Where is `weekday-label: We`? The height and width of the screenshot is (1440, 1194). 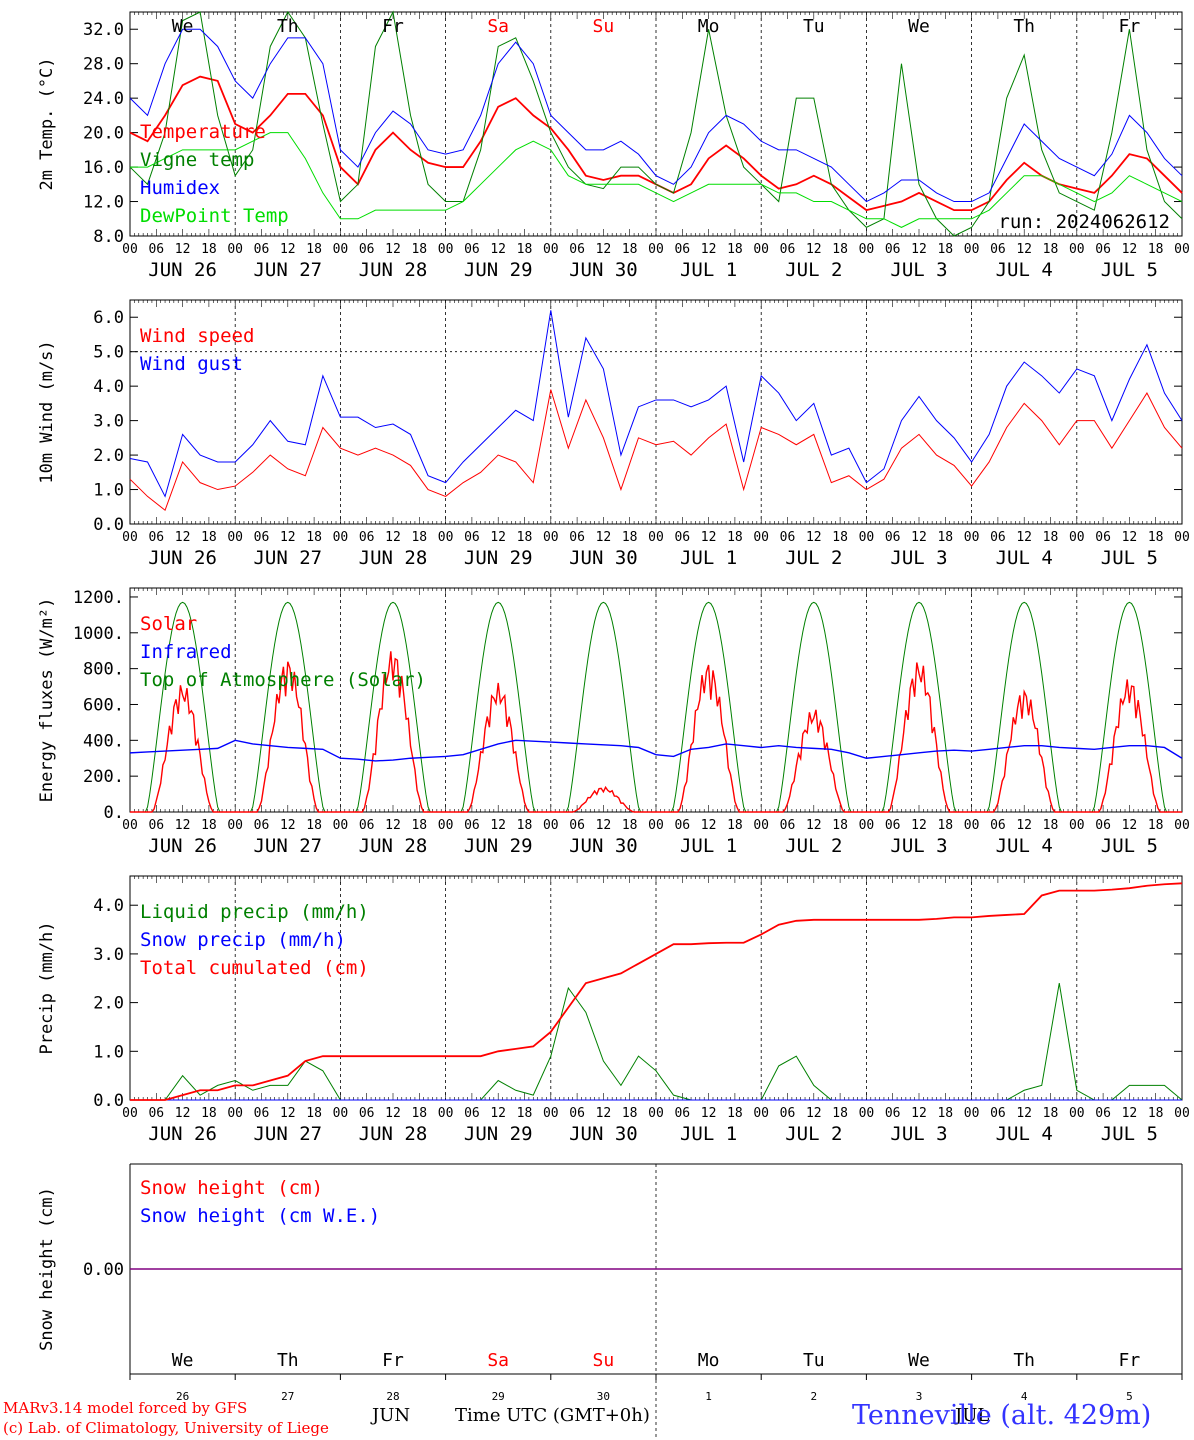 weekday-label: We is located at coordinates (919, 26).